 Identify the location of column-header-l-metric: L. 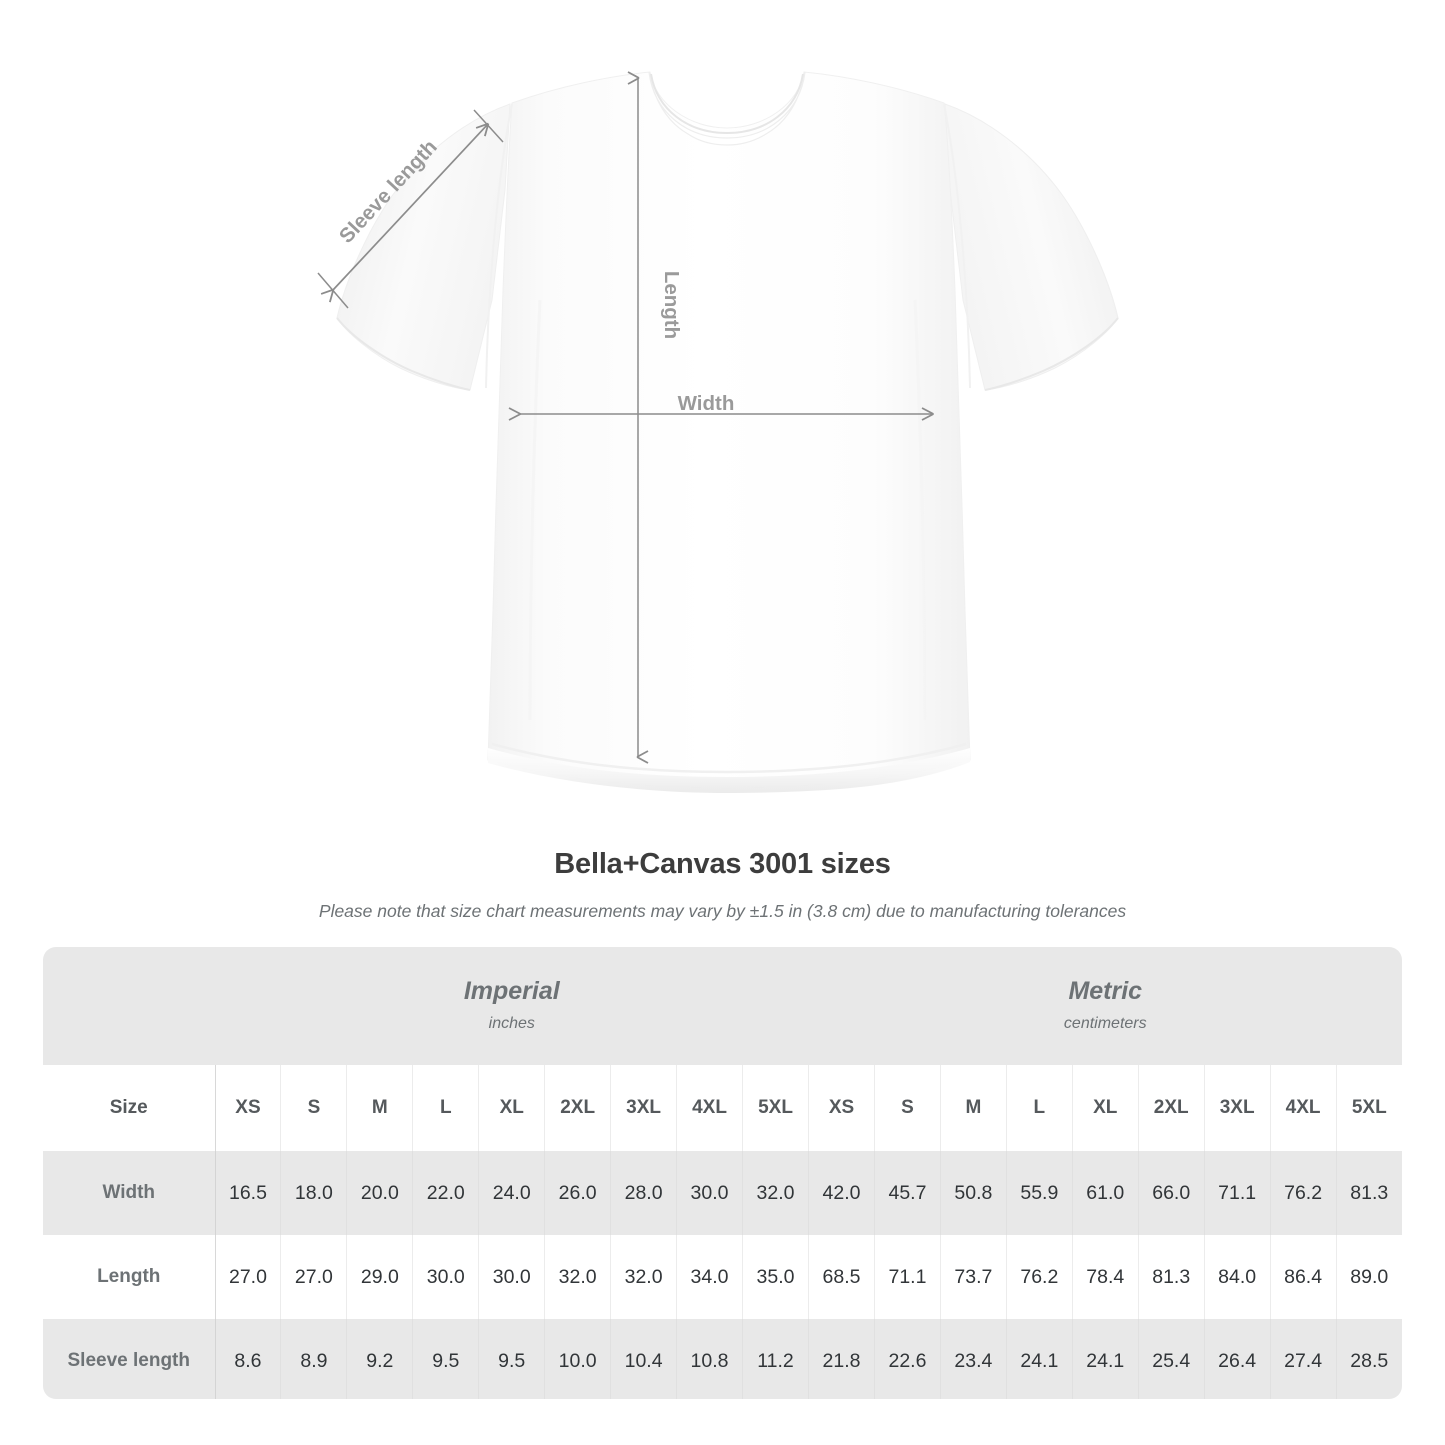
(1039, 1108).